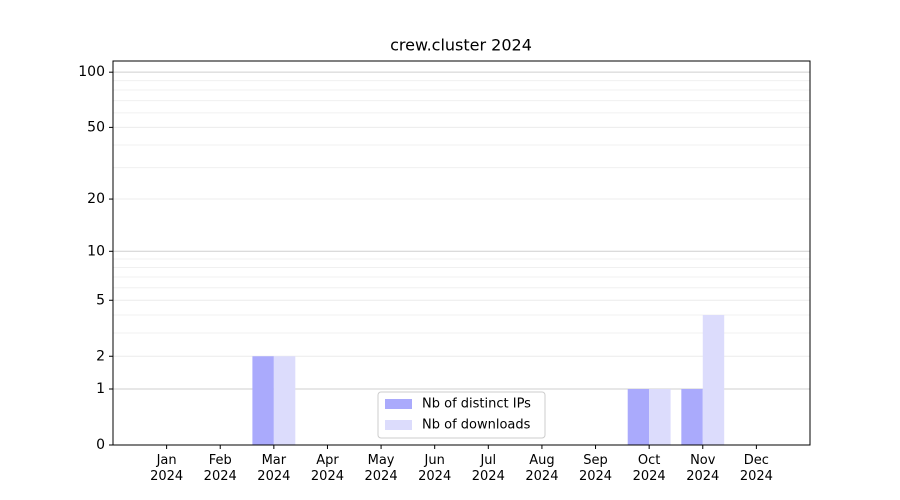 The image size is (900, 500). What do you see at coordinates (96, 127) in the screenshot?
I see `y-tick-label: 50` at bounding box center [96, 127].